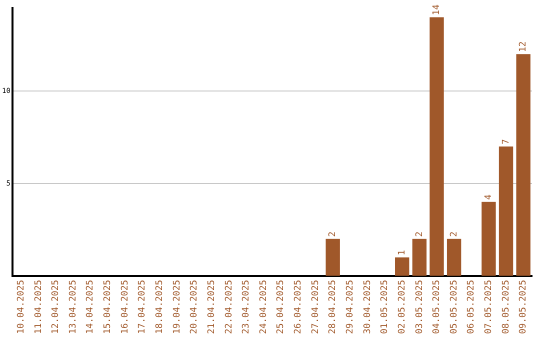 The width and height of the screenshot is (540, 340). I want to click on x-tick-label: 25.04.2025, so click(281, 307).